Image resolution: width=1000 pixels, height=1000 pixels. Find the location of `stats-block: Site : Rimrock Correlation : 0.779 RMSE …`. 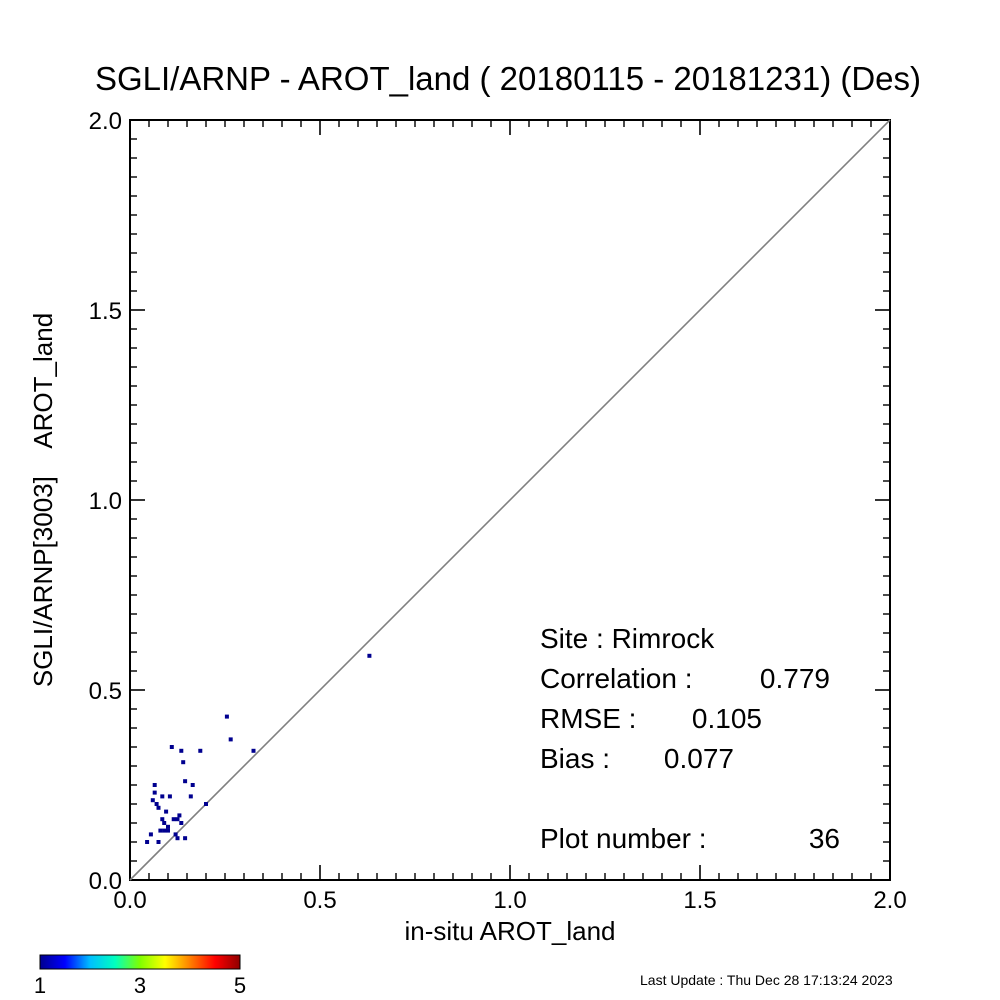

stats-block: Site : Rimrock Correlation : 0.779 RMSE … is located at coordinates (690, 738).